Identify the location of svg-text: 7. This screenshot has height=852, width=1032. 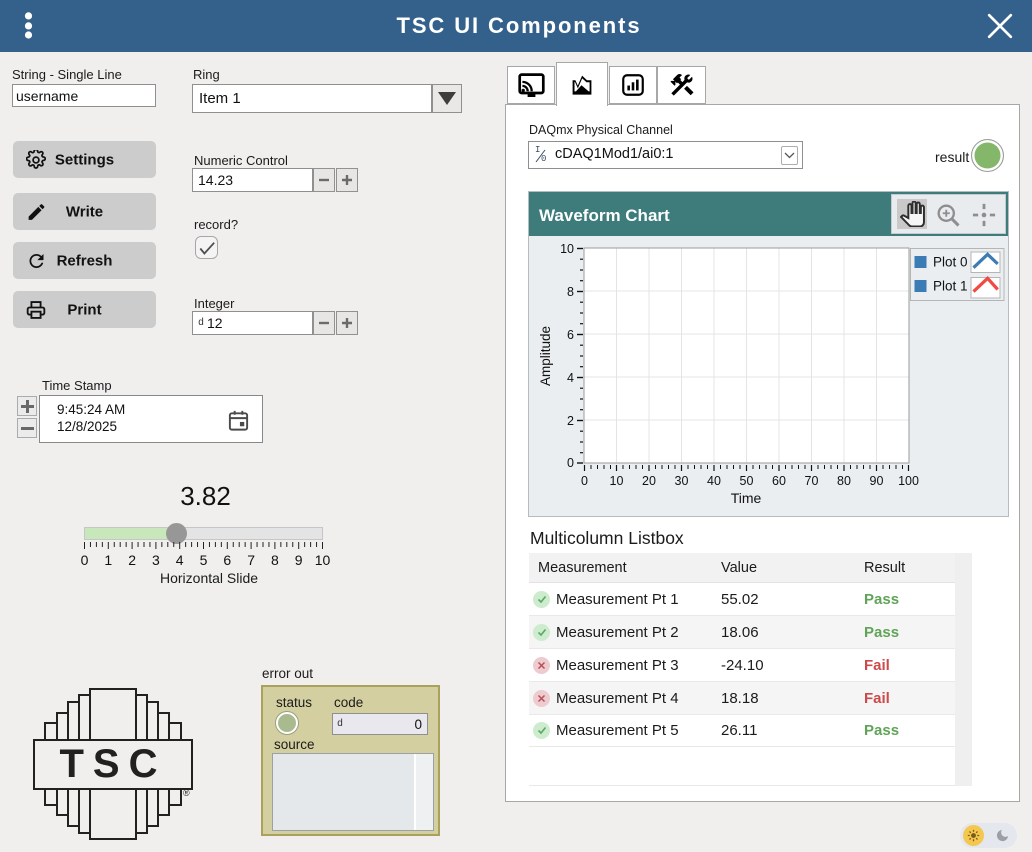
(251, 560).